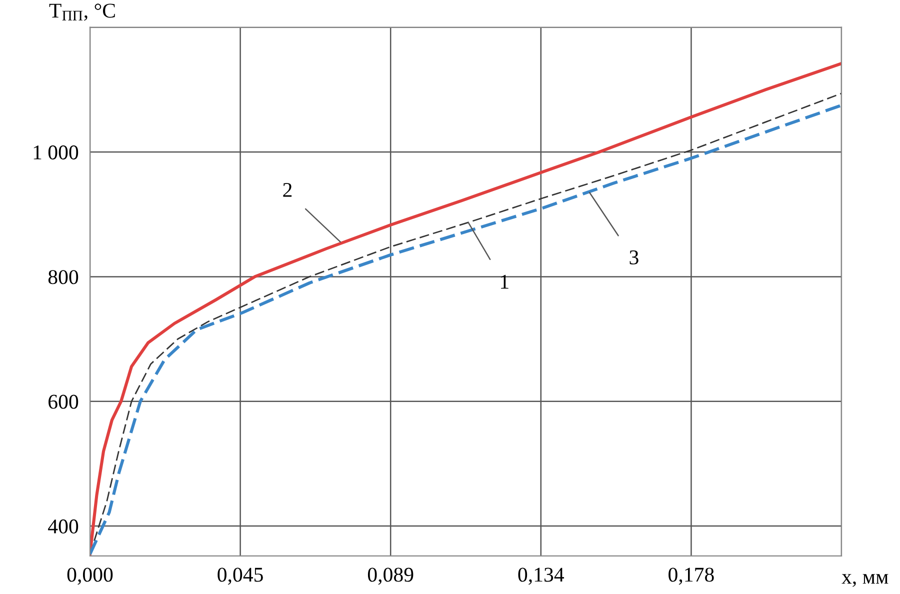 The height and width of the screenshot is (594, 900). Describe the element at coordinates (634, 257) in the screenshot. I see `annotation: 3` at that location.